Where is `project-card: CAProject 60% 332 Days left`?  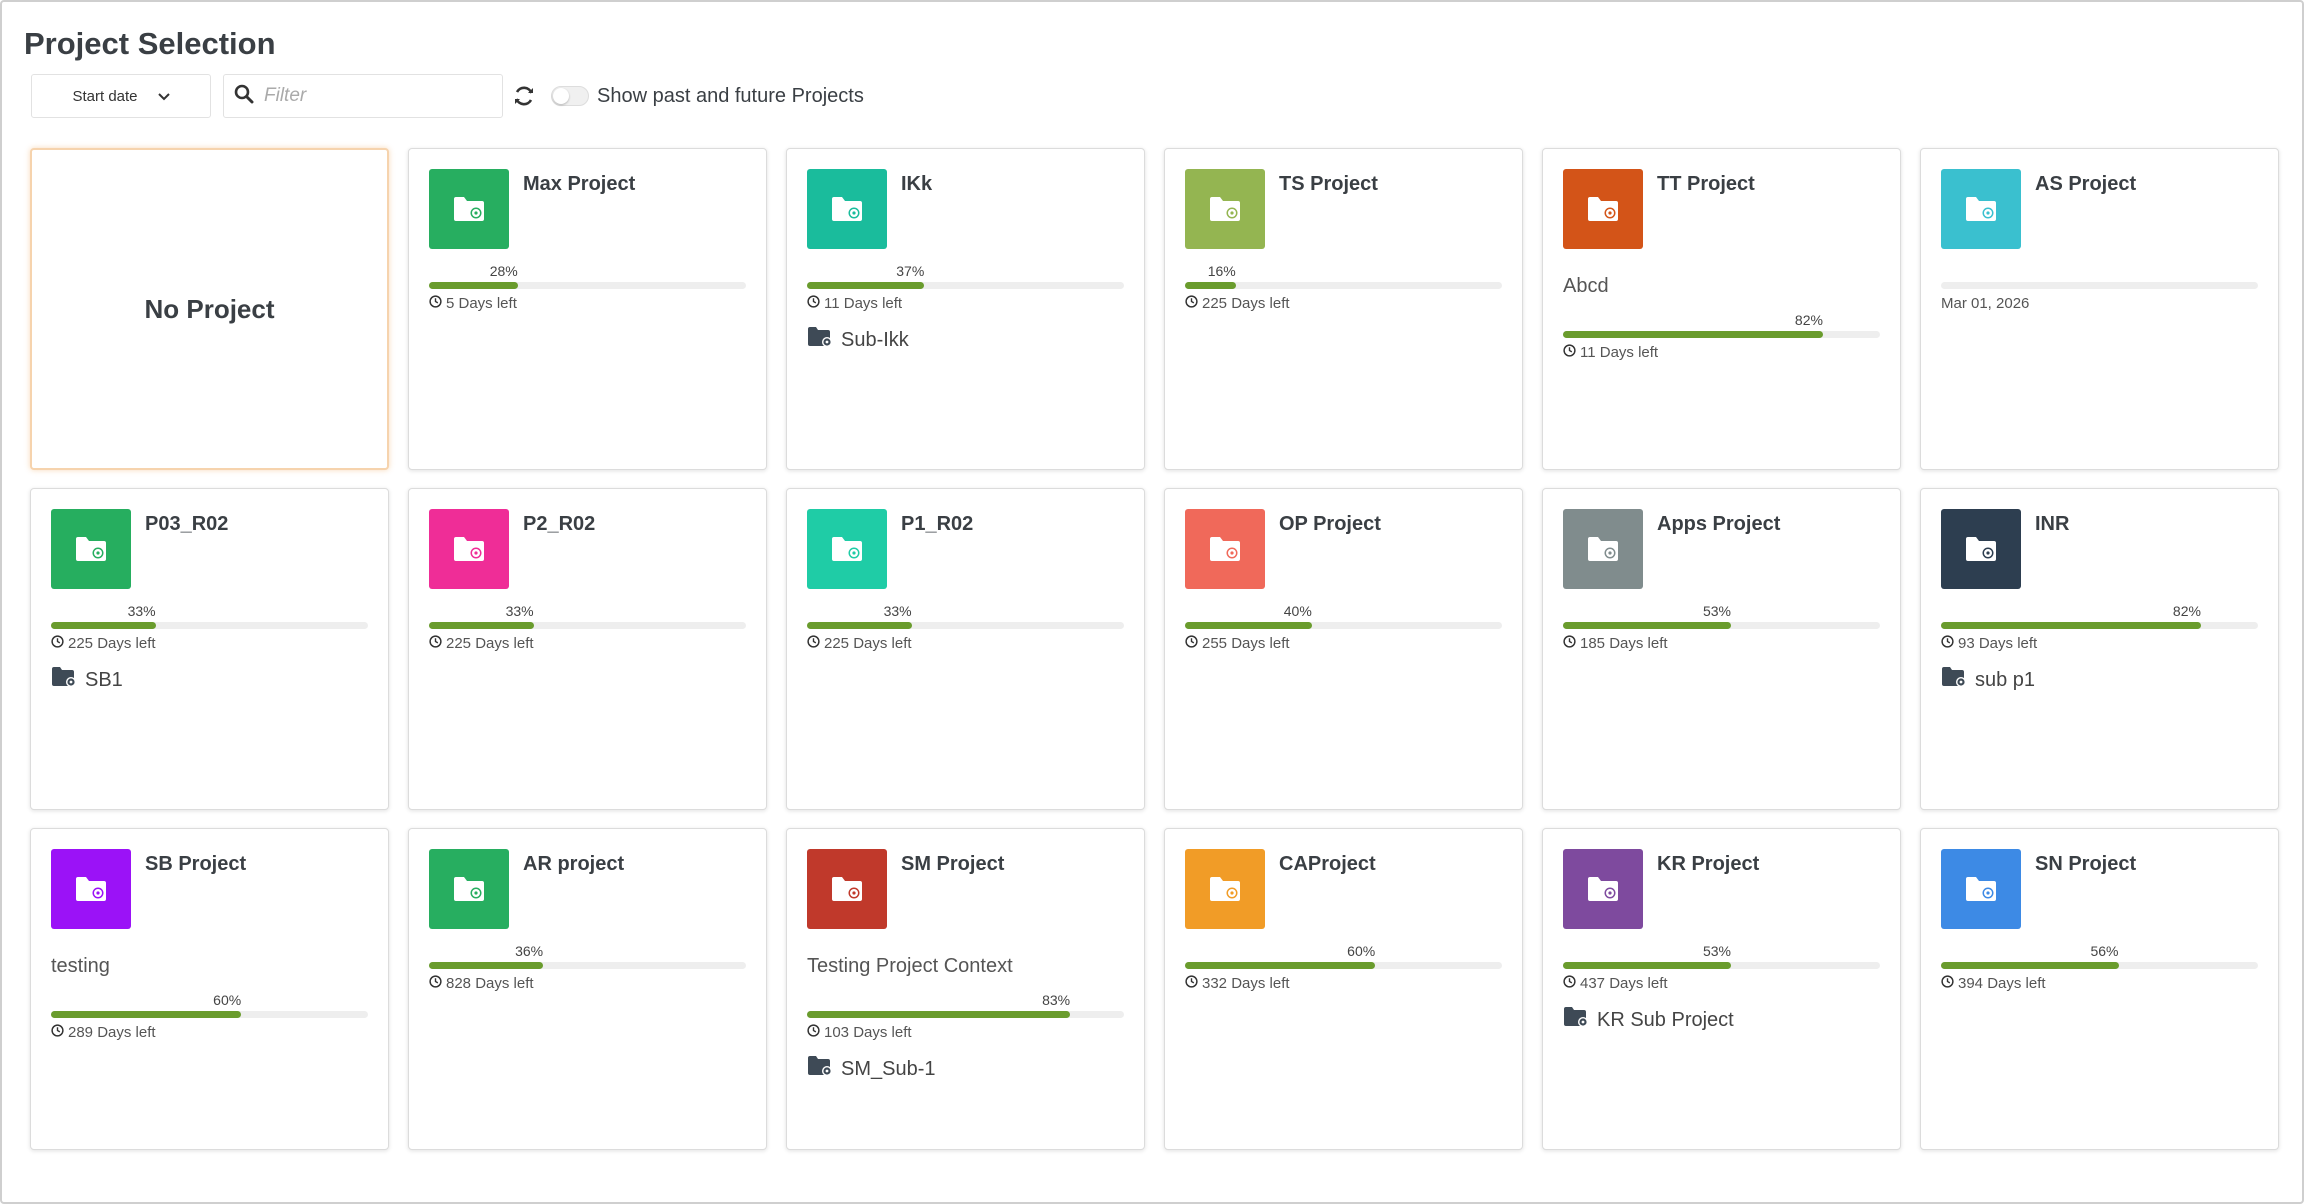 project-card: CAProject 60% 332 Days left is located at coordinates (1343, 989).